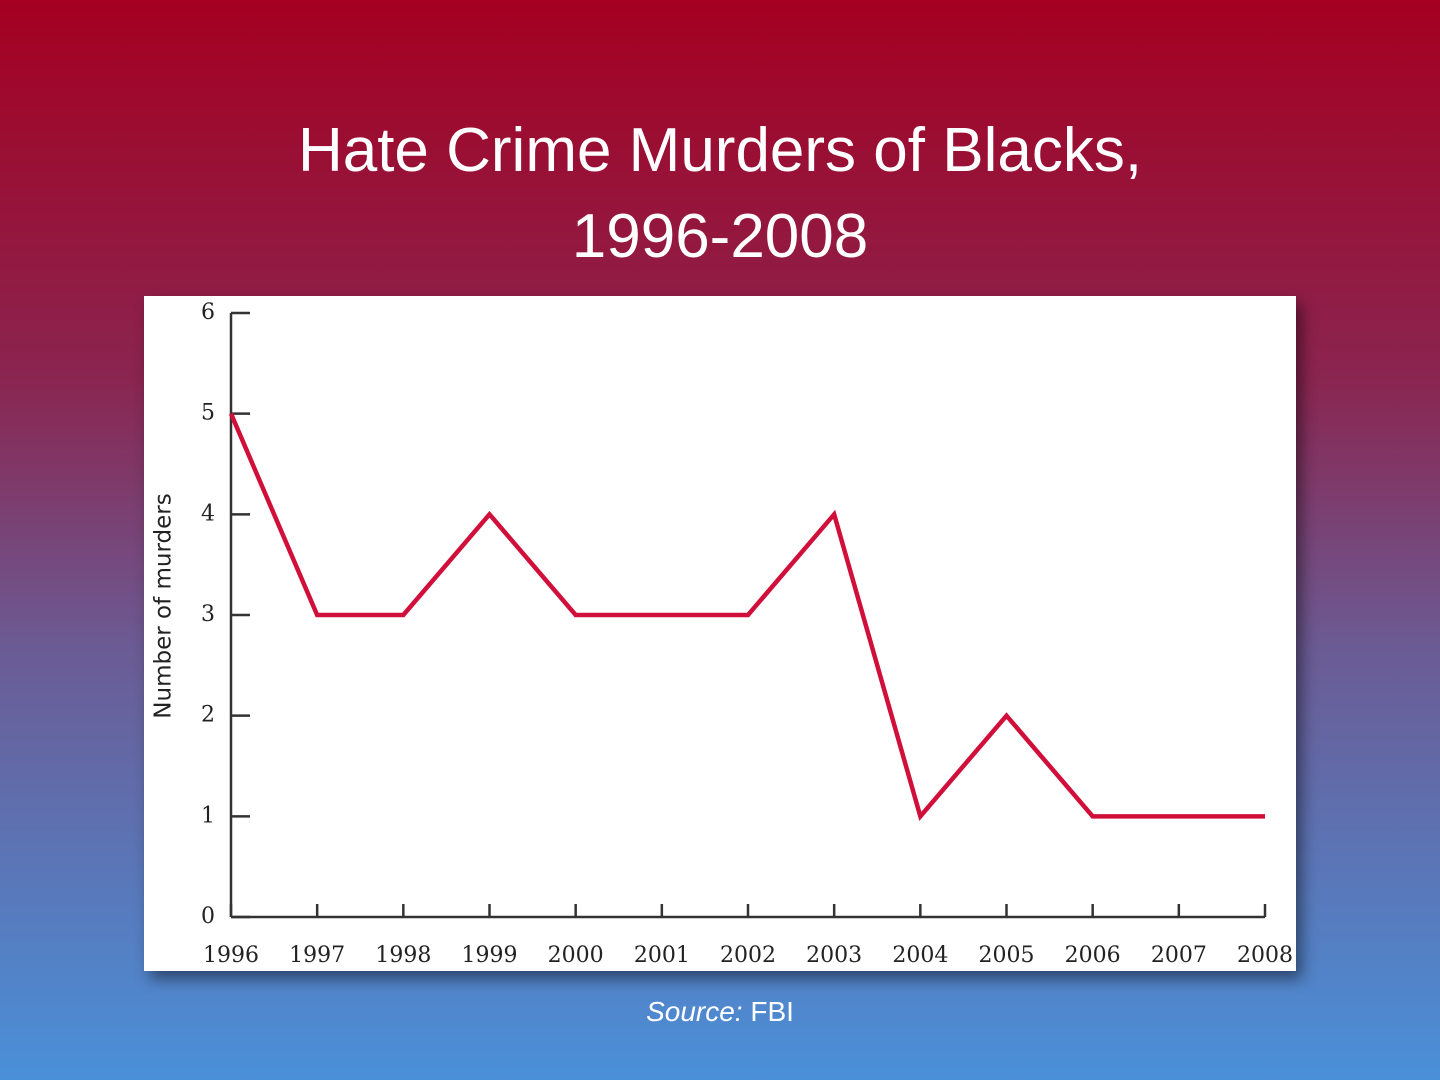  Describe the element at coordinates (208, 614) in the screenshot. I see `y-tick-label: 3` at that location.